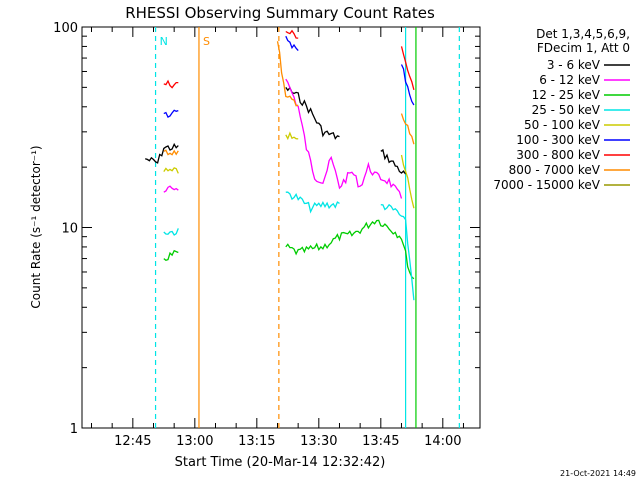  What do you see at coordinates (598, 473) in the screenshot?
I see `footer-date: 21-Oct-2021 14:49` at bounding box center [598, 473].